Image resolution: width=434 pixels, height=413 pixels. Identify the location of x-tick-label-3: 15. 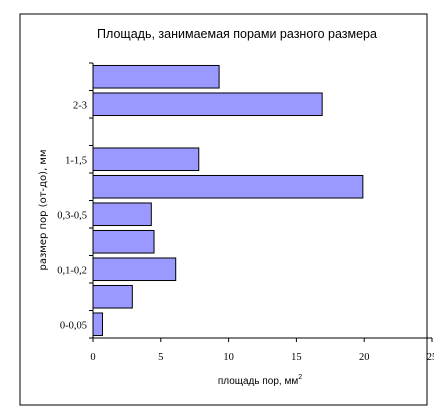
(296, 357).